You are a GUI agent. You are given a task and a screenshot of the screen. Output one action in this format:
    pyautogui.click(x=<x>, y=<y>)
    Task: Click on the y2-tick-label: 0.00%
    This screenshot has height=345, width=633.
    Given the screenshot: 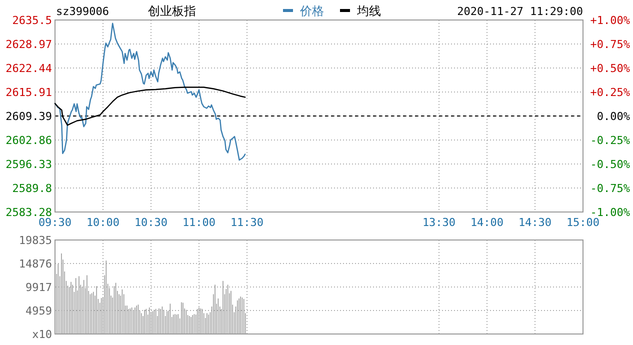 What is the action you would take?
    pyautogui.click(x=613, y=116)
    